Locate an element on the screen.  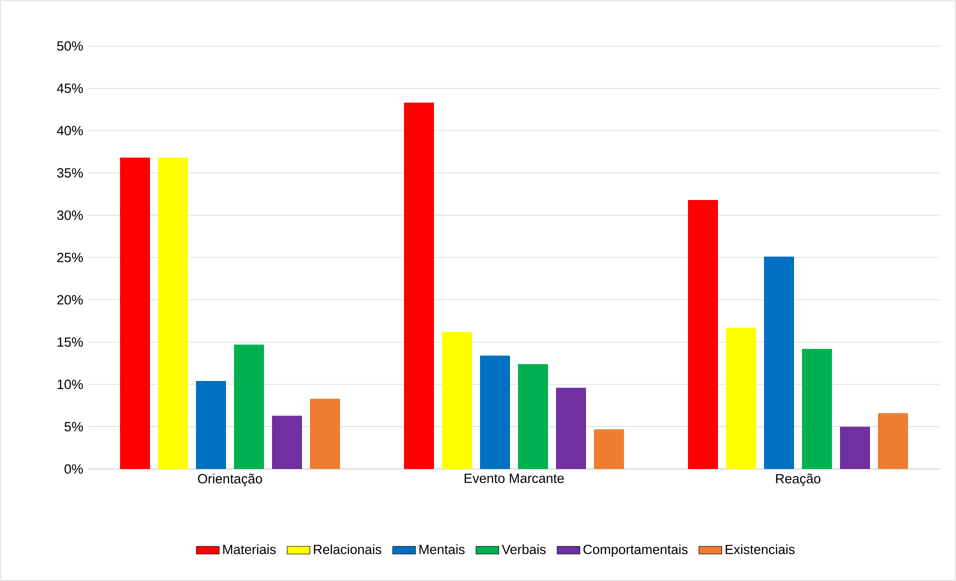
legend-label: Existenciais is located at coordinates (760, 549).